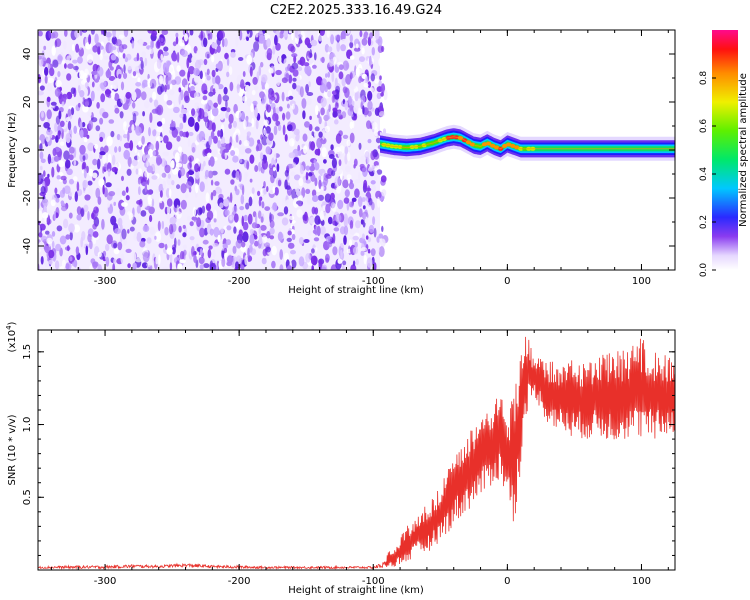 The width and height of the screenshot is (750, 600). Describe the element at coordinates (27, 246) in the screenshot. I see `y-tick-label: -40` at that location.